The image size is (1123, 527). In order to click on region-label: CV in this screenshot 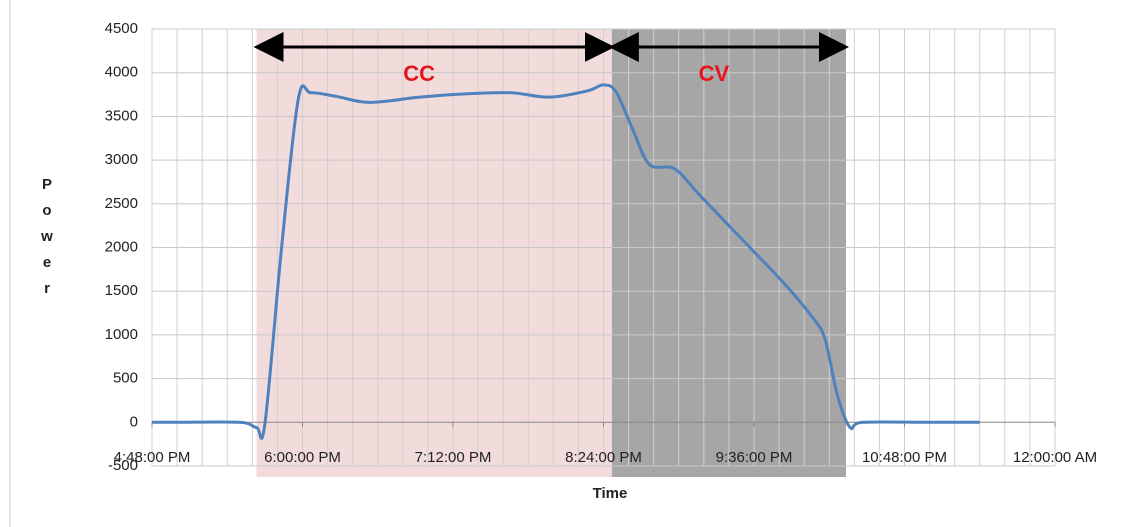, I will do `click(714, 73)`.